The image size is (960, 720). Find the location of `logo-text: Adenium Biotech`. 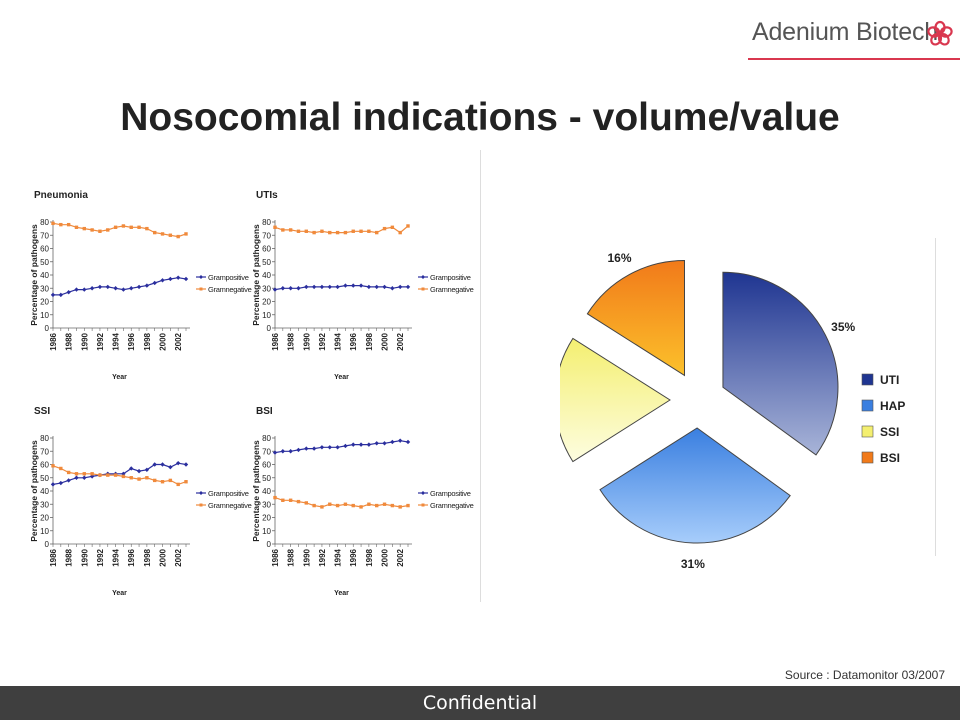

logo-text: Adenium Biotech is located at coordinates (845, 32).